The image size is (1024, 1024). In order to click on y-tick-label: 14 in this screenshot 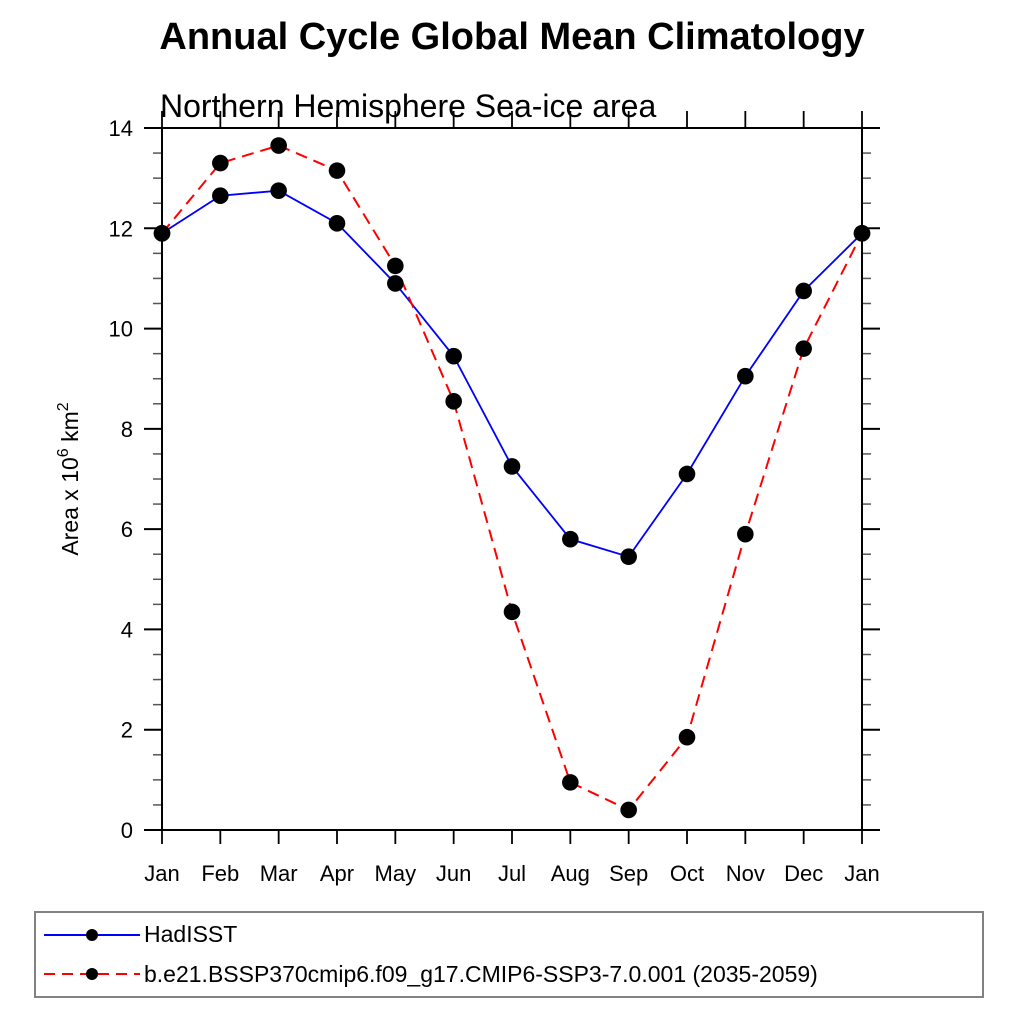, I will do `click(121, 128)`.